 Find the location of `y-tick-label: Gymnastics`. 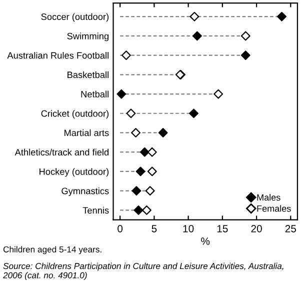

y-tick-label: Gymnastics is located at coordinates (85, 191).